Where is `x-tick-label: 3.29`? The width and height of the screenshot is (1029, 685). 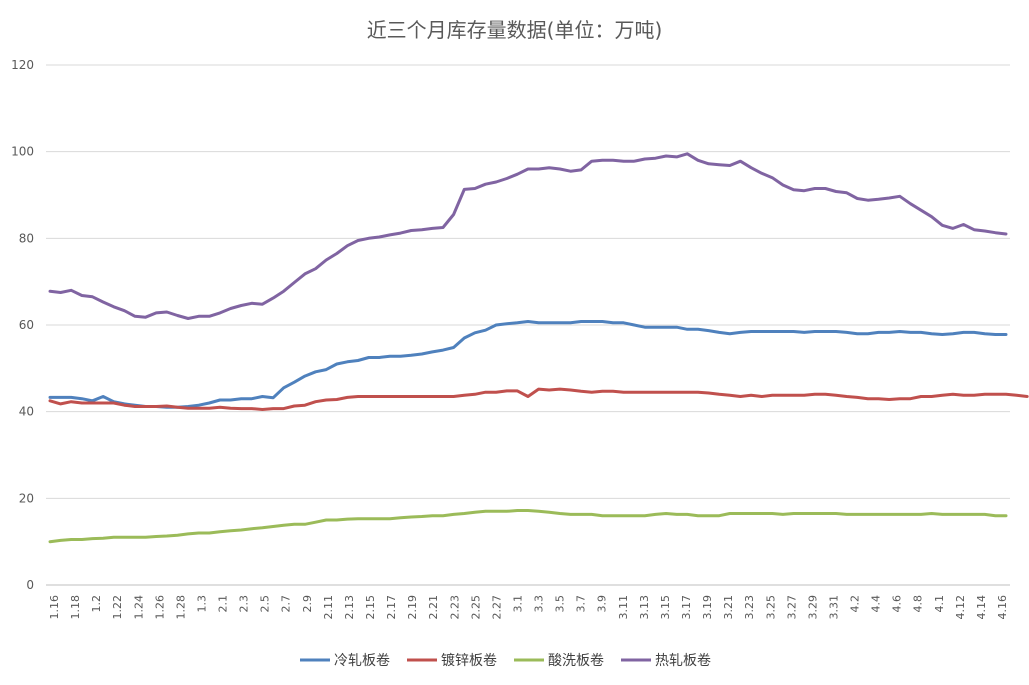 x-tick-label: 3.29 is located at coordinates (812, 607).